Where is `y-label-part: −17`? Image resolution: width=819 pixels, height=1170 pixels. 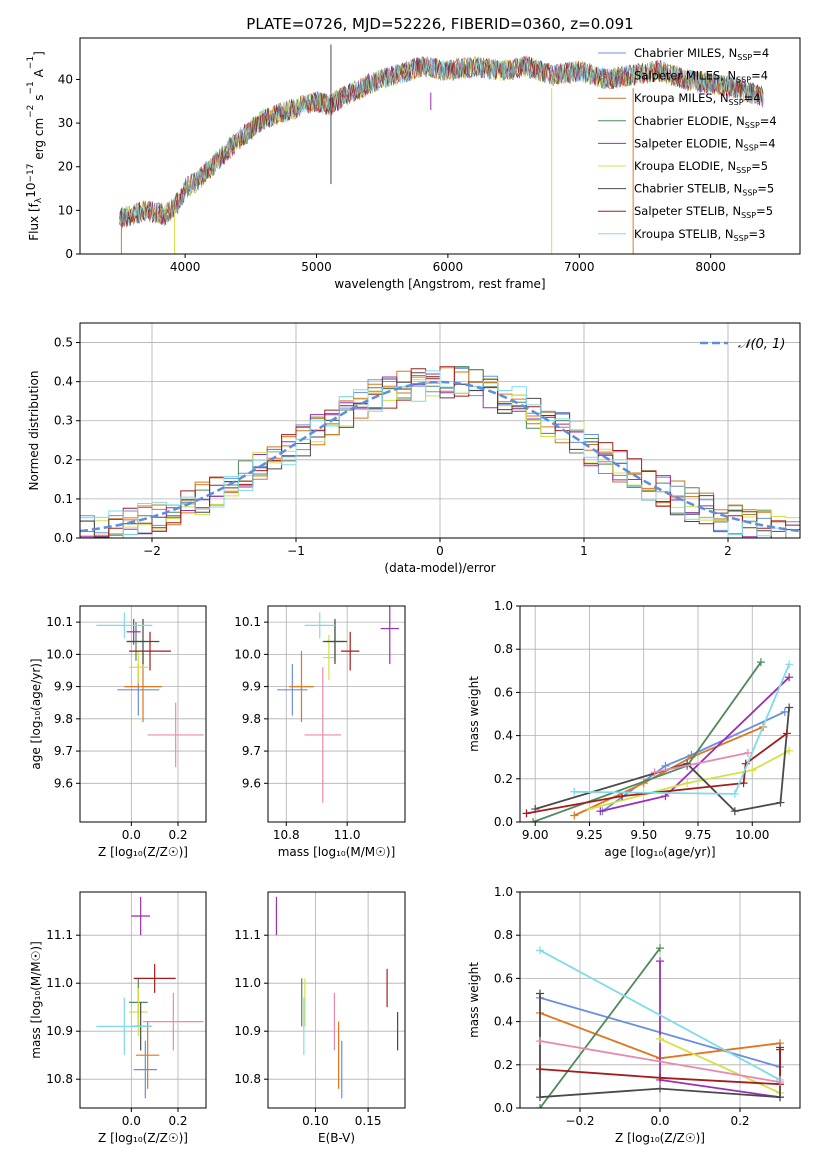
y-label-part: −17 is located at coordinates (31, 173).